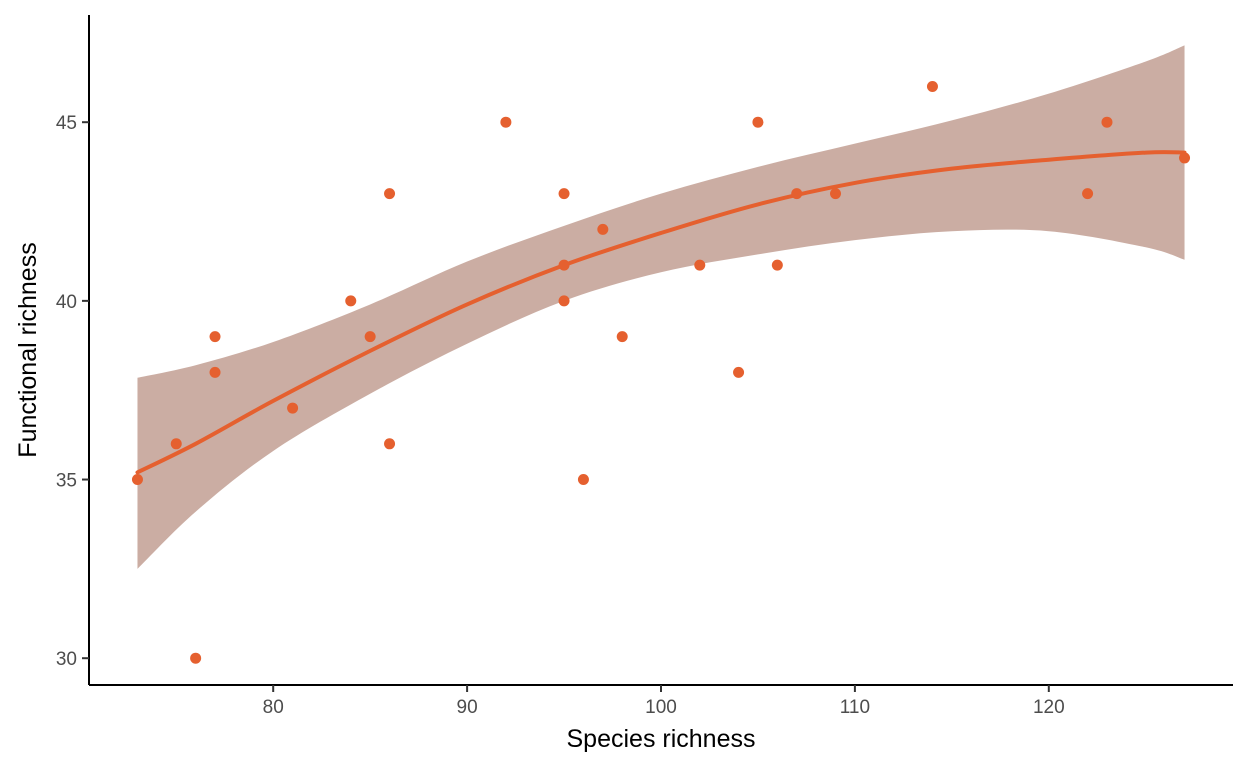  I want to click on y-tick-label: 35, so click(66, 481).